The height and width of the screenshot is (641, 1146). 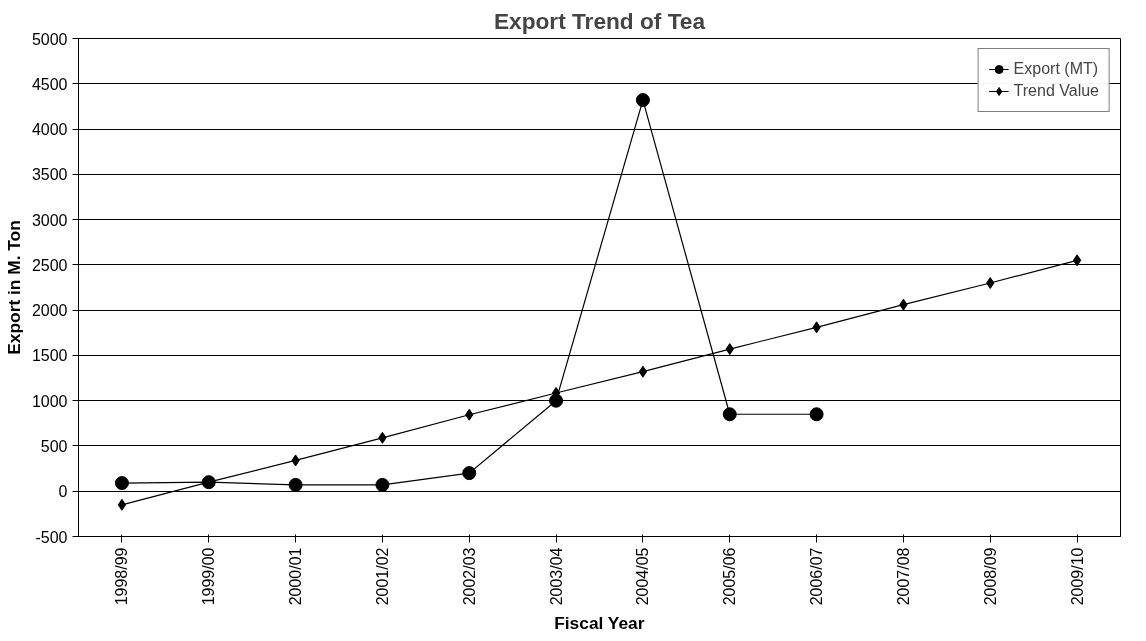 What do you see at coordinates (49, 265) in the screenshot?
I see `y-tick-label: 2500` at bounding box center [49, 265].